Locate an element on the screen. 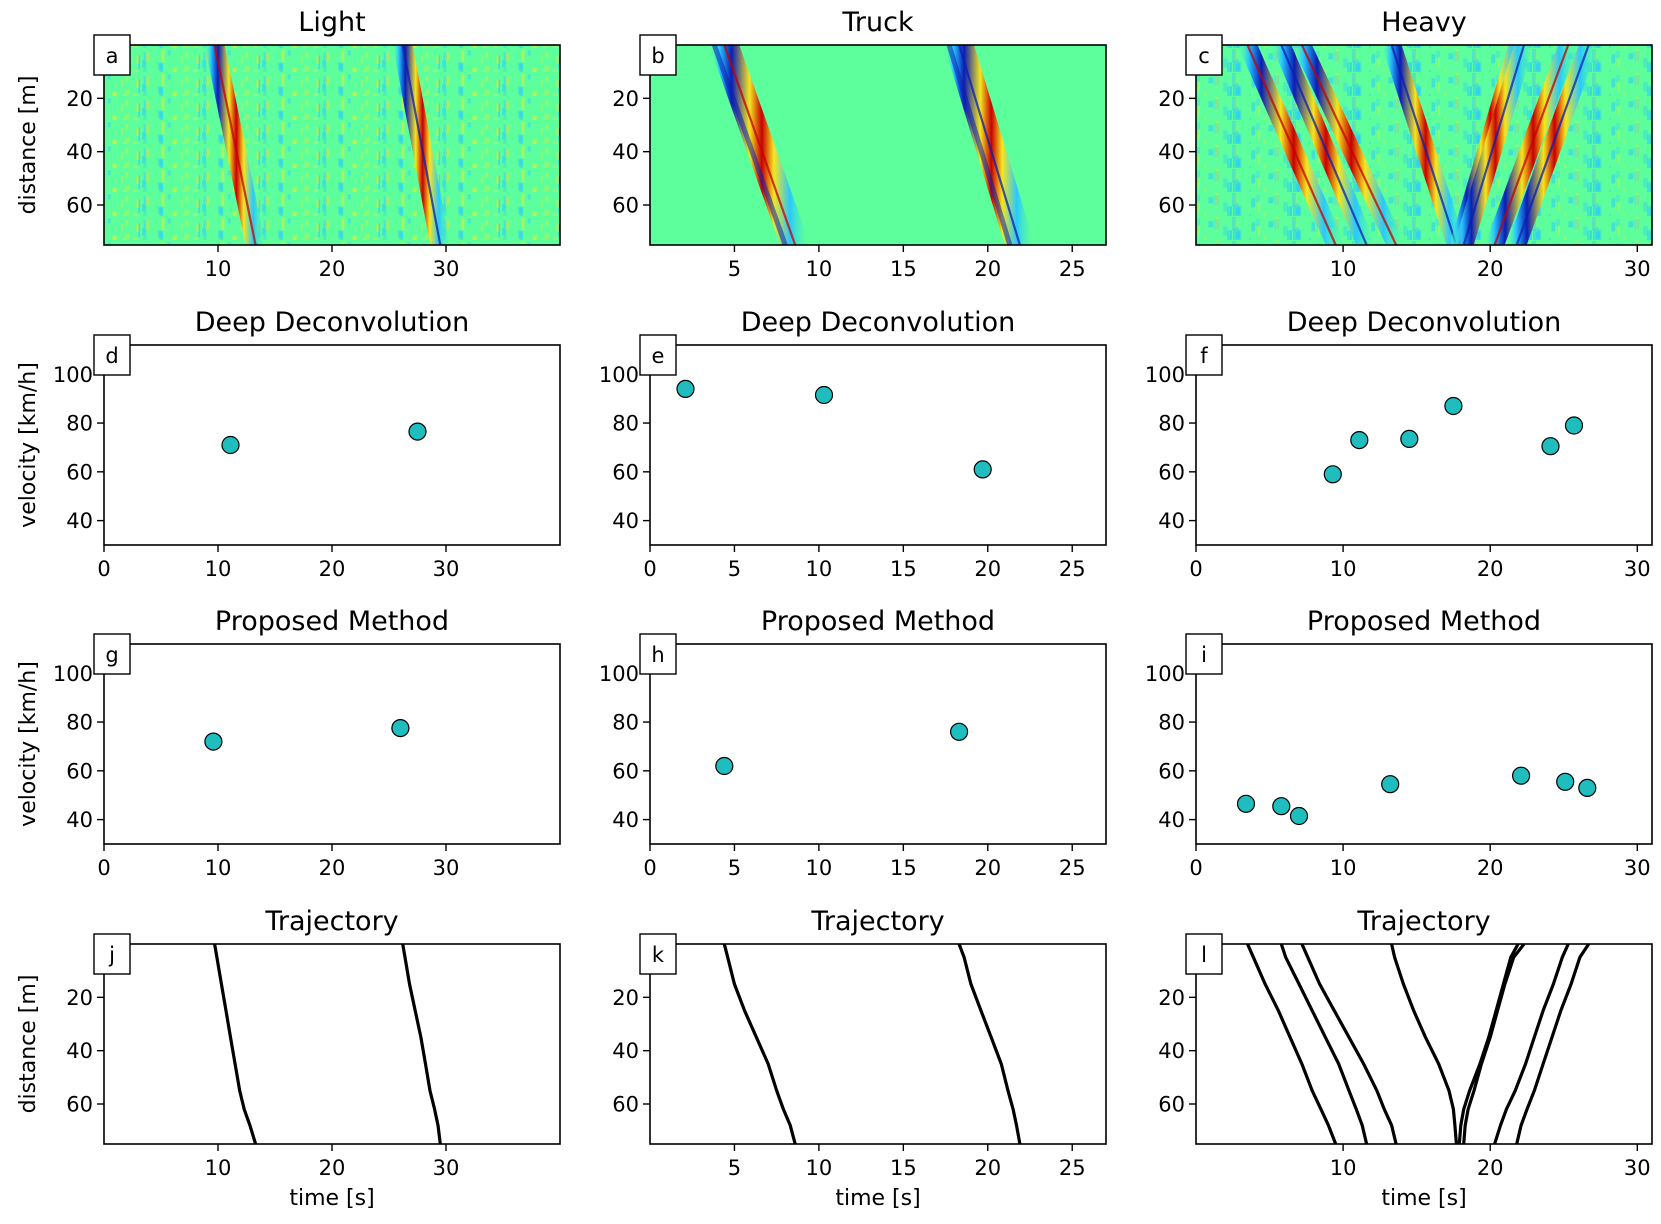 This screenshot has height=1224, width=1661. panel-e is located at coordinates (873, 443).